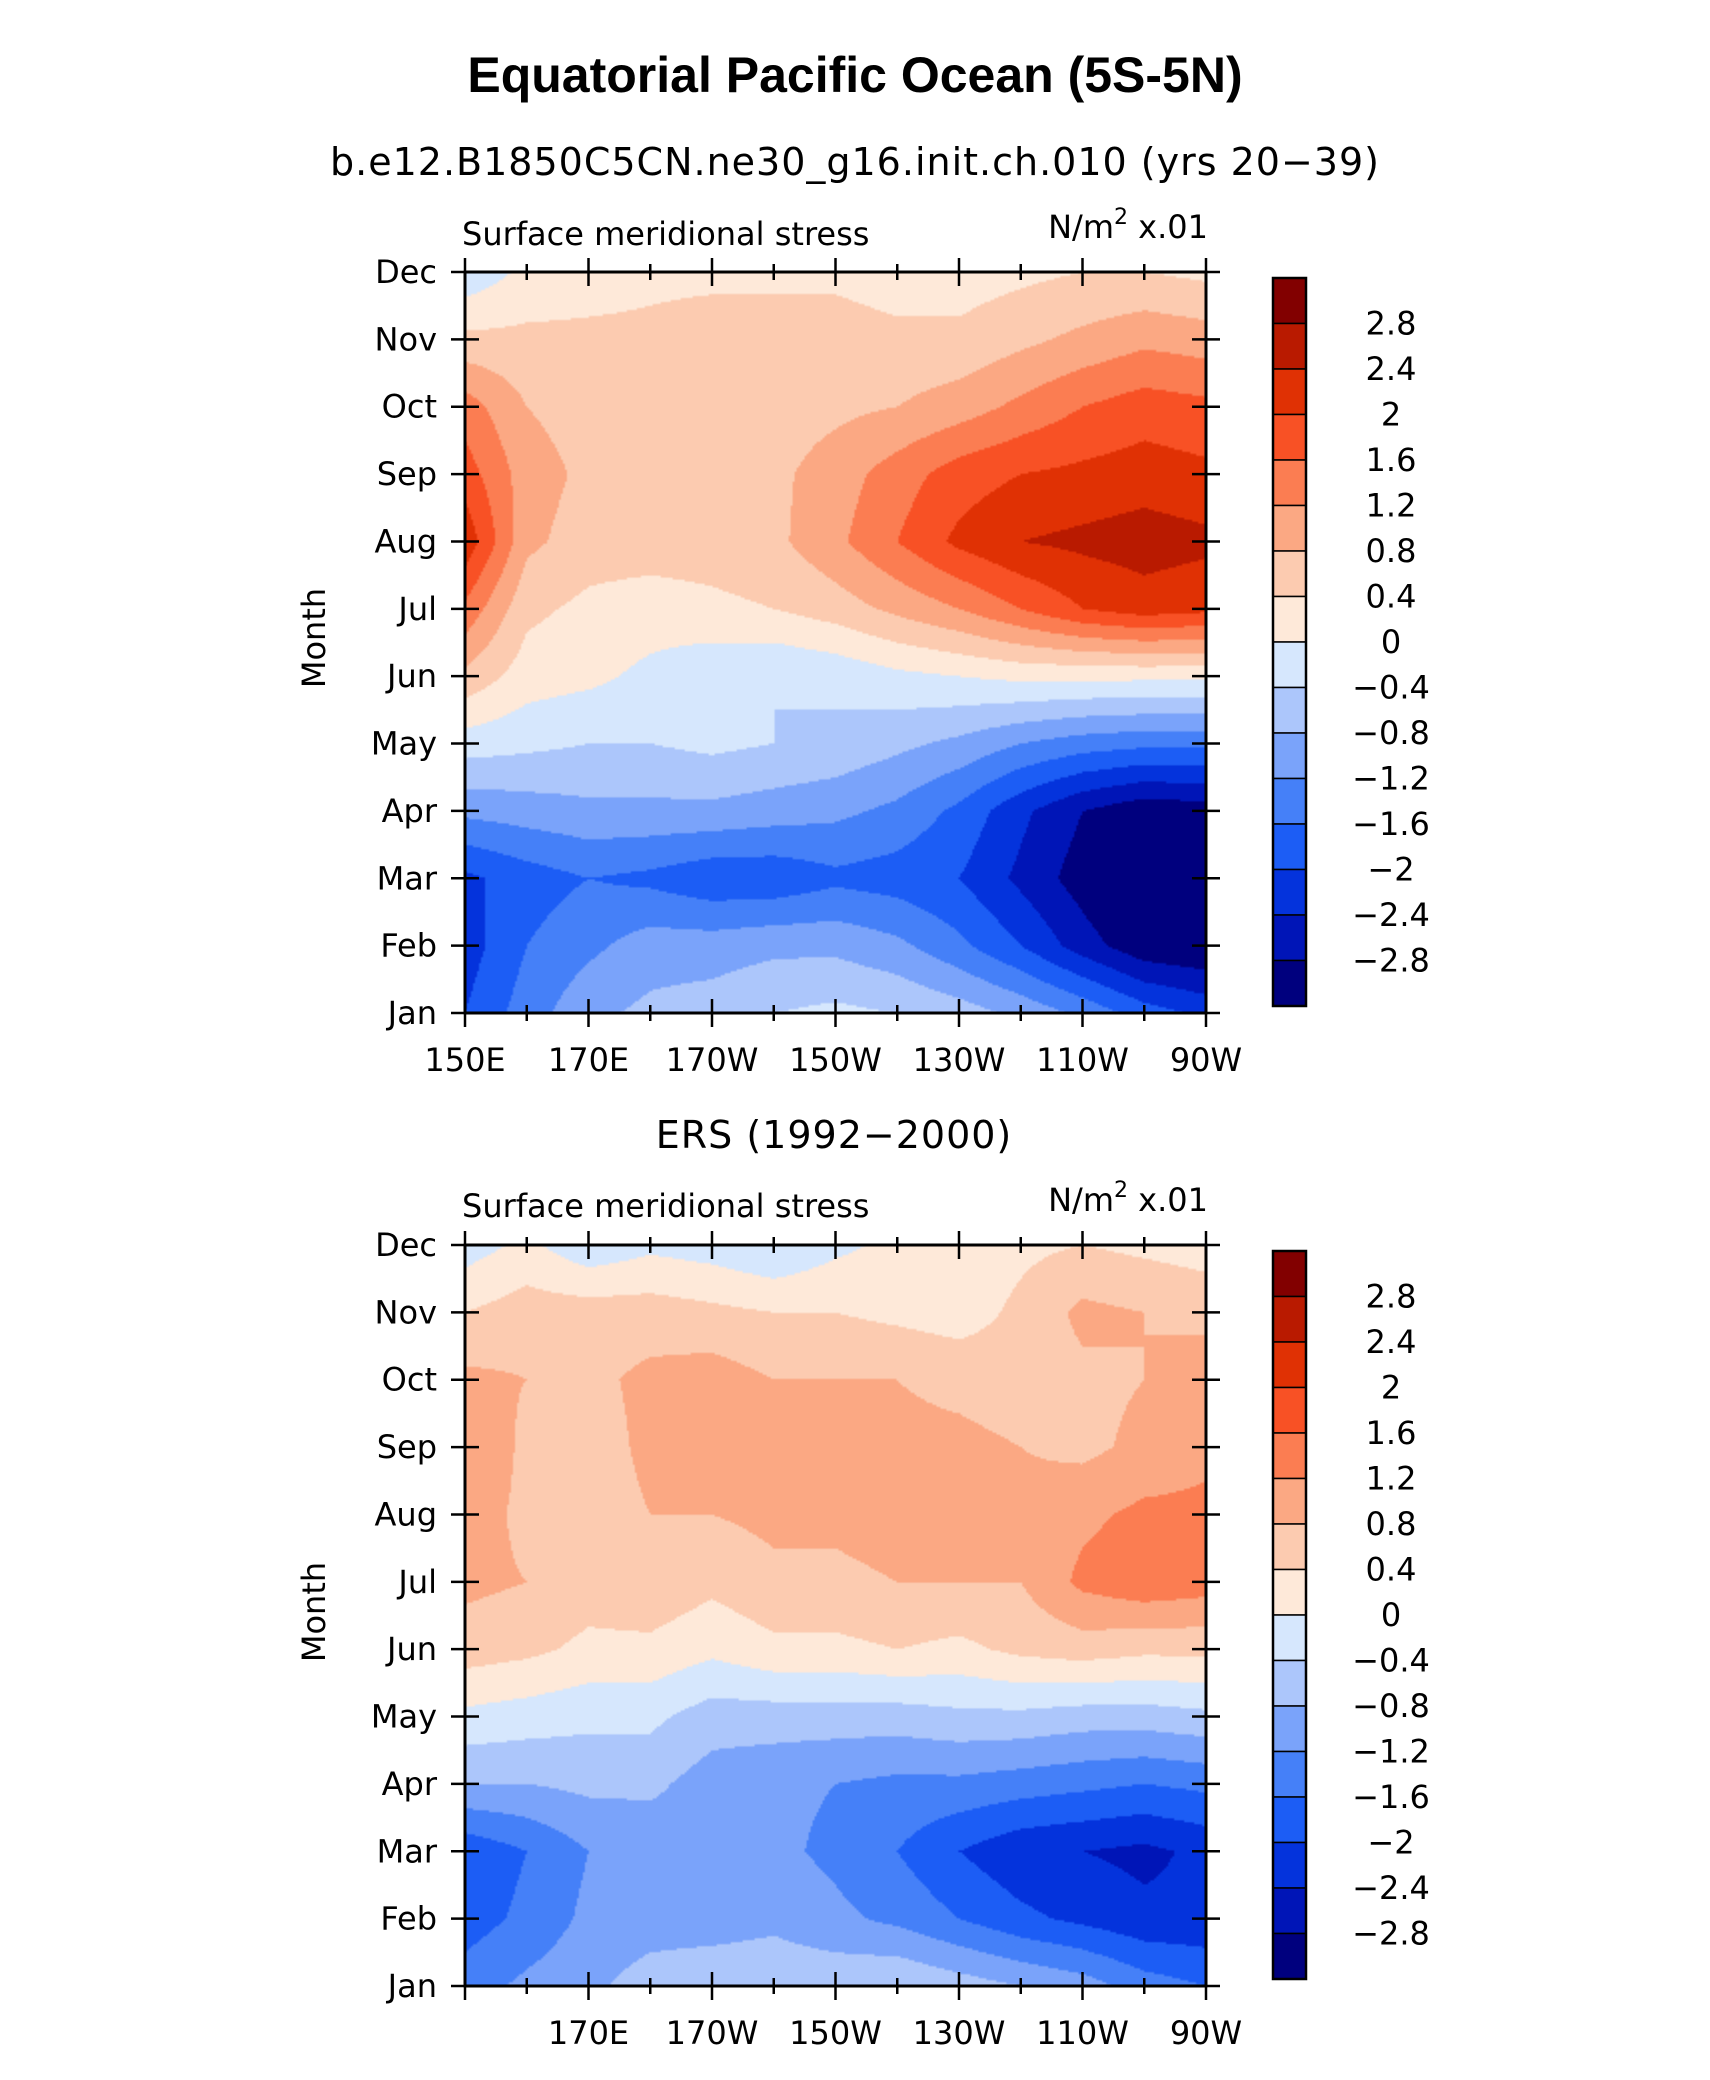 This screenshot has width=1710, height=2080. I want to click on panel-bottom-y-tick-label: Jan, so click(411, 1986).